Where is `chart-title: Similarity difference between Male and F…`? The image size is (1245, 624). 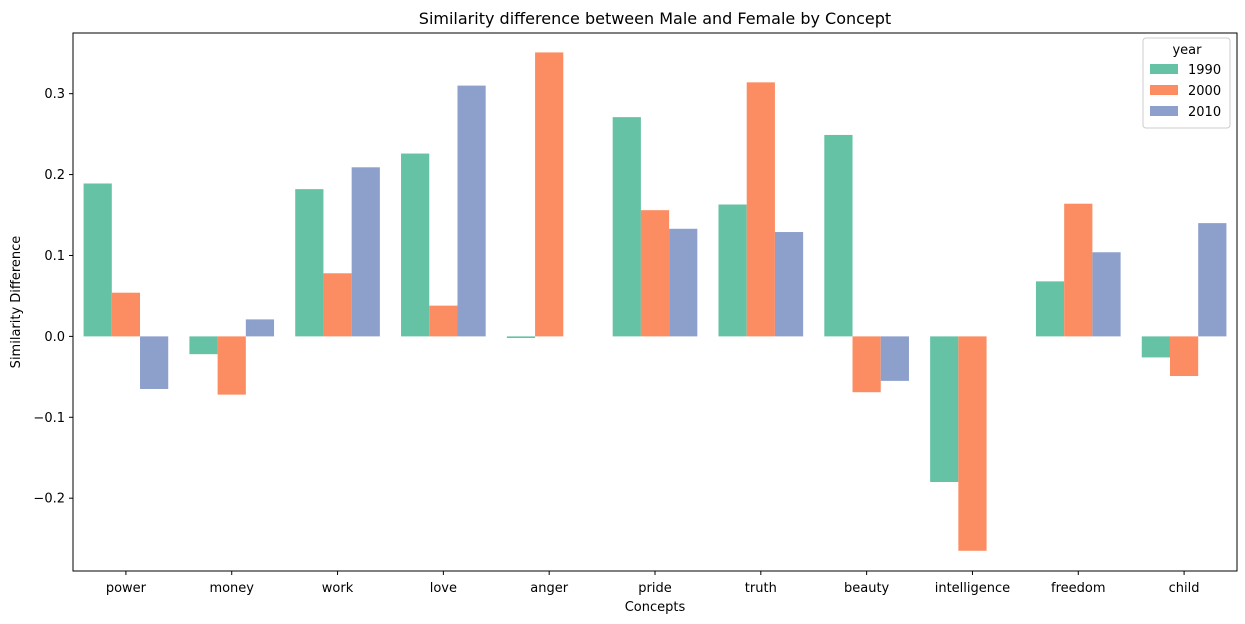 chart-title: Similarity difference between Male and F… is located at coordinates (655, 18).